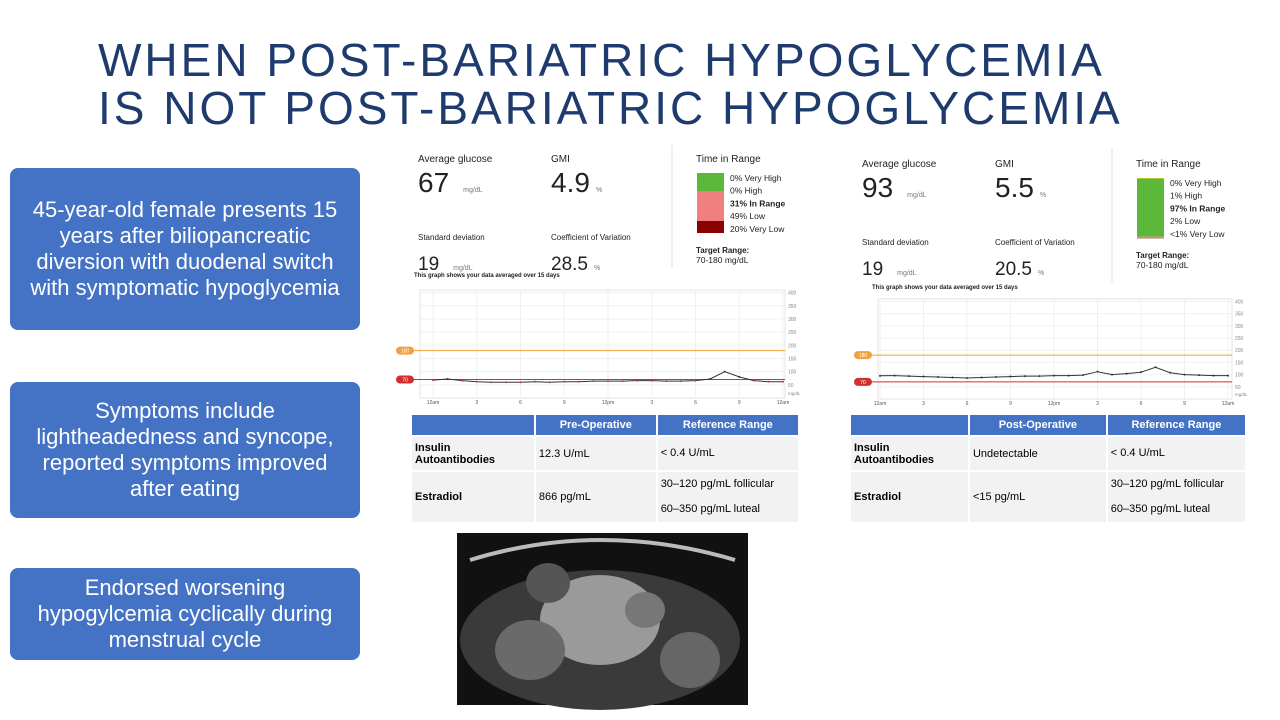 This screenshot has width=1280, height=720. Describe the element at coordinates (428, 264) in the screenshot. I see `metric-value: 19` at that location.